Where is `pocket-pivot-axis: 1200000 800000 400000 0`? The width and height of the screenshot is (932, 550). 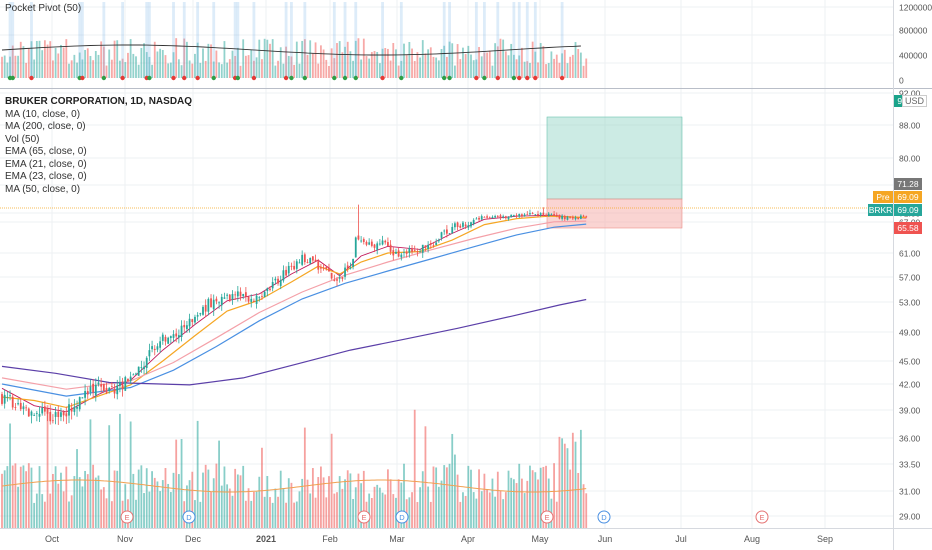
pocket-pivot-axis: 1200000 800000 400000 0 is located at coordinates (915, 44).